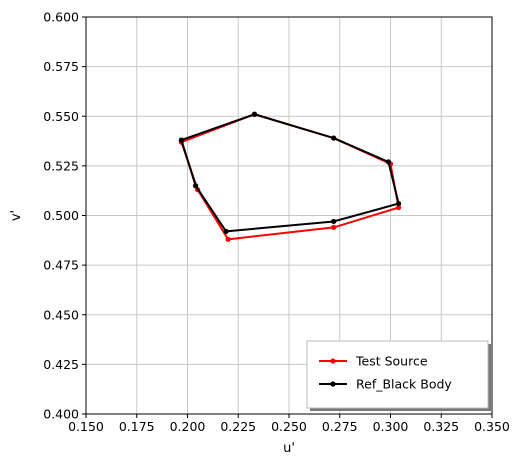 The width and height of the screenshot is (514, 456). I want to click on y-tick-label: 0.525, so click(61, 165).